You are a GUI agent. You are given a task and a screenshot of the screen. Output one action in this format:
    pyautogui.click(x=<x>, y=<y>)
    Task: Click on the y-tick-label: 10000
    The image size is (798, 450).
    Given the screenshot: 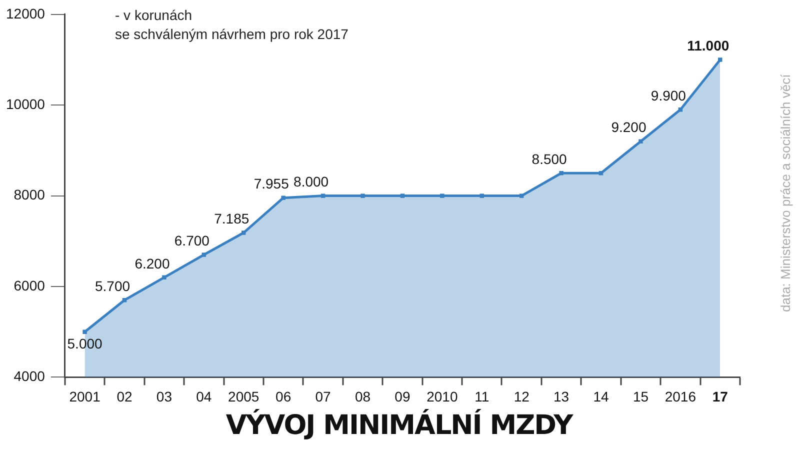 What is the action you would take?
    pyautogui.click(x=26, y=104)
    